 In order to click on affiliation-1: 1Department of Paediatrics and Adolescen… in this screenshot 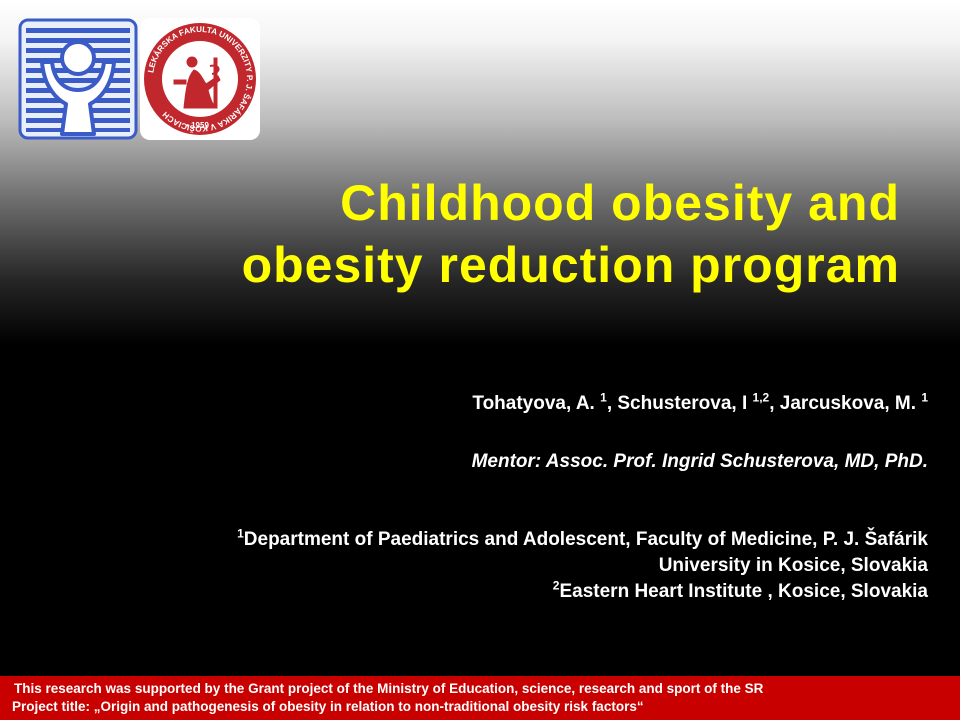, I will do `click(488, 540)`.